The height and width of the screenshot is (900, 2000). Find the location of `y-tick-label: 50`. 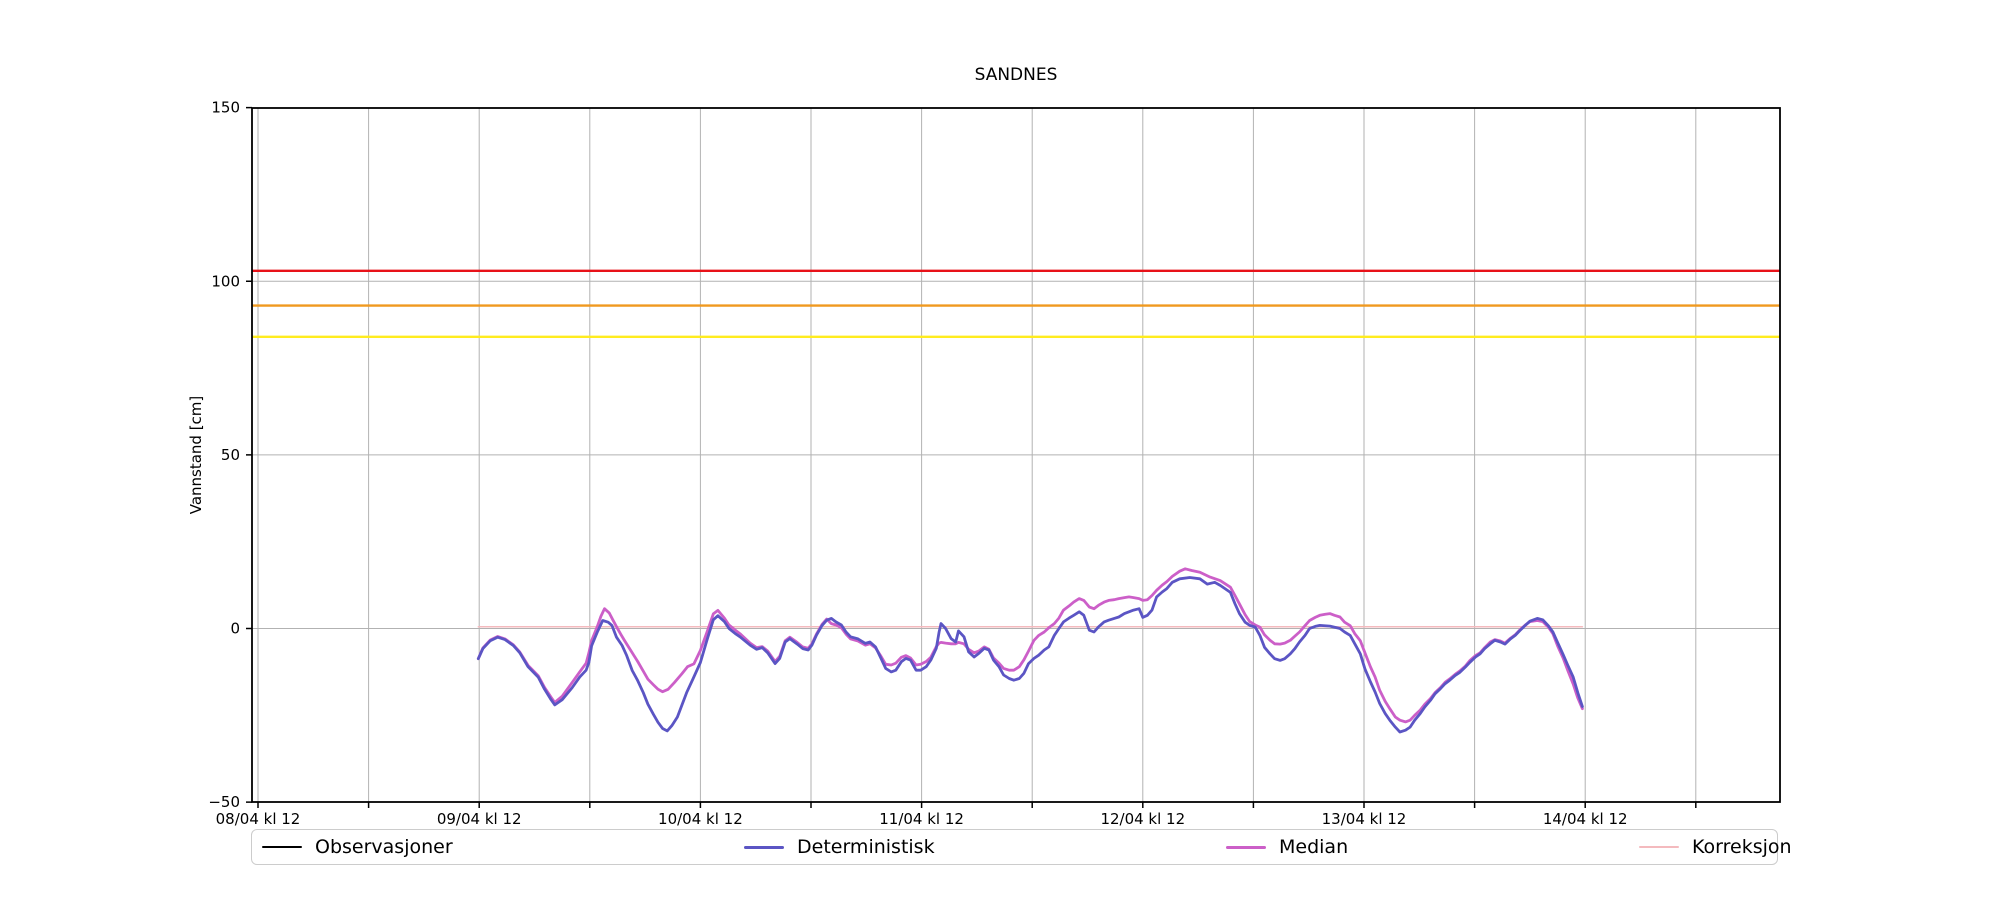

y-tick-label: 50 is located at coordinates (230, 455).